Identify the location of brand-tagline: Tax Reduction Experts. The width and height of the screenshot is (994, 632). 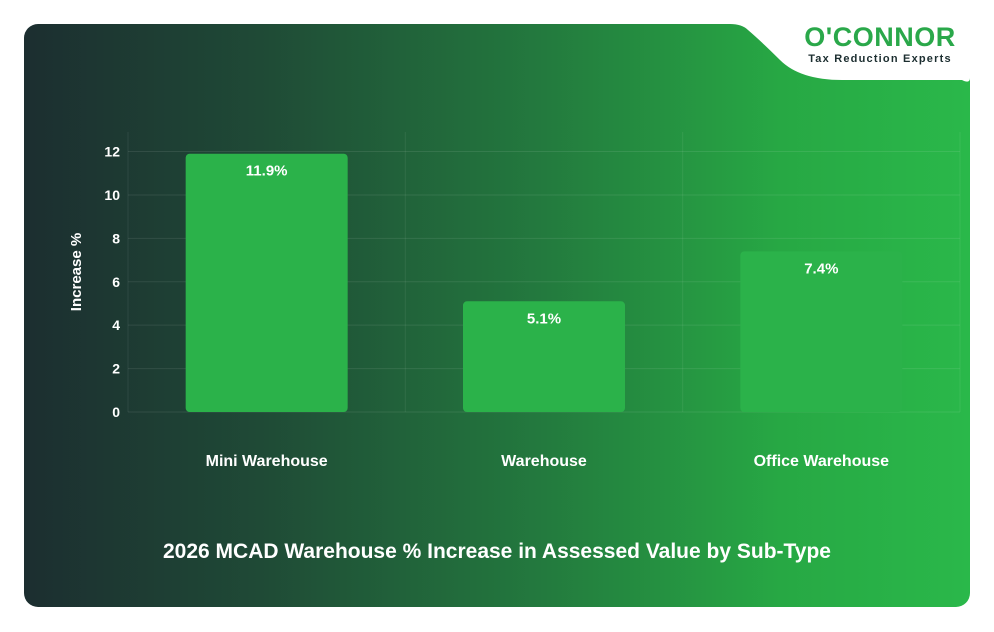
(880, 59).